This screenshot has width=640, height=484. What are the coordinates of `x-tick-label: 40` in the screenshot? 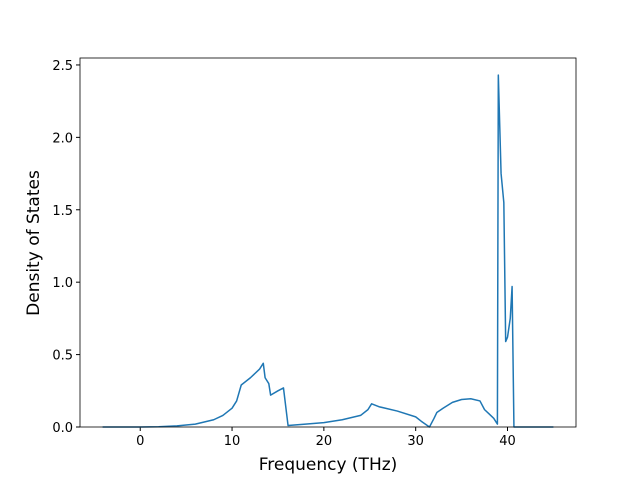 It's located at (507, 441).